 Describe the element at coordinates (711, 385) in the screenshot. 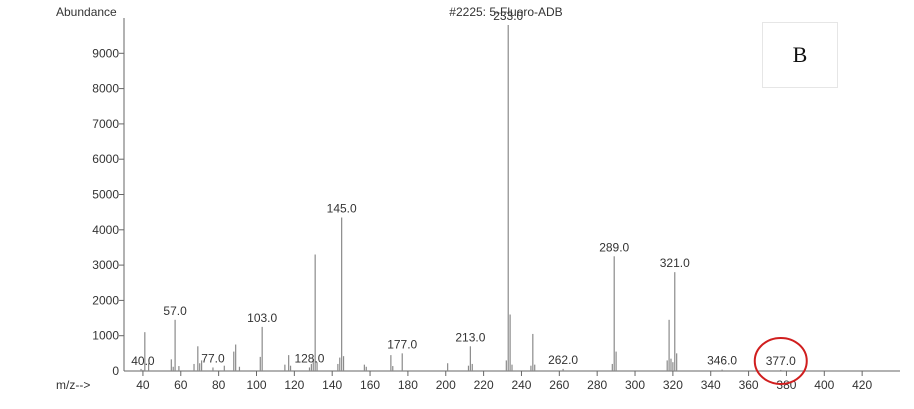

I see `x-tick-label: 340` at that location.